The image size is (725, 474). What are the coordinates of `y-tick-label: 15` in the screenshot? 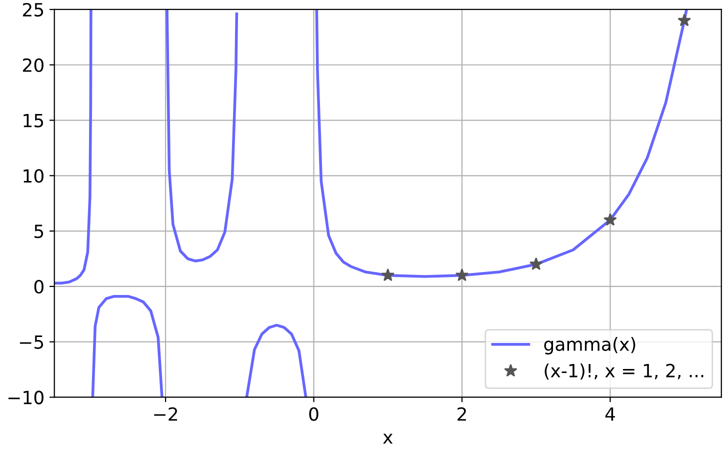 It's located at (34, 121).